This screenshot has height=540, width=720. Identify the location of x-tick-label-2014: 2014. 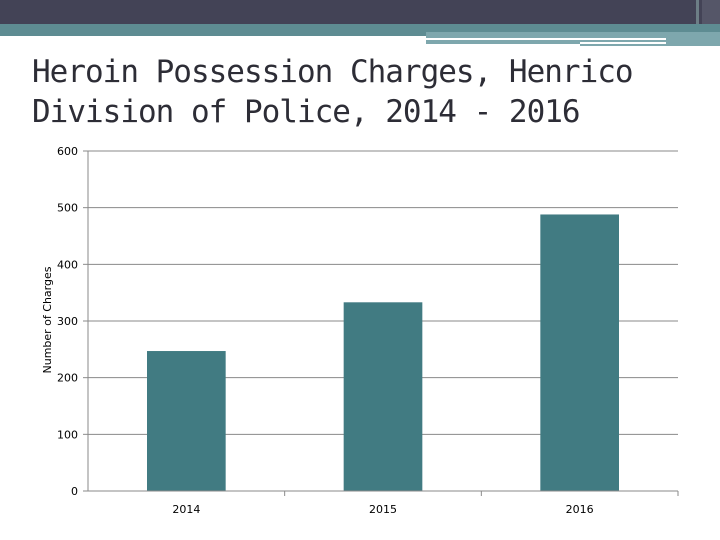
(186, 509).